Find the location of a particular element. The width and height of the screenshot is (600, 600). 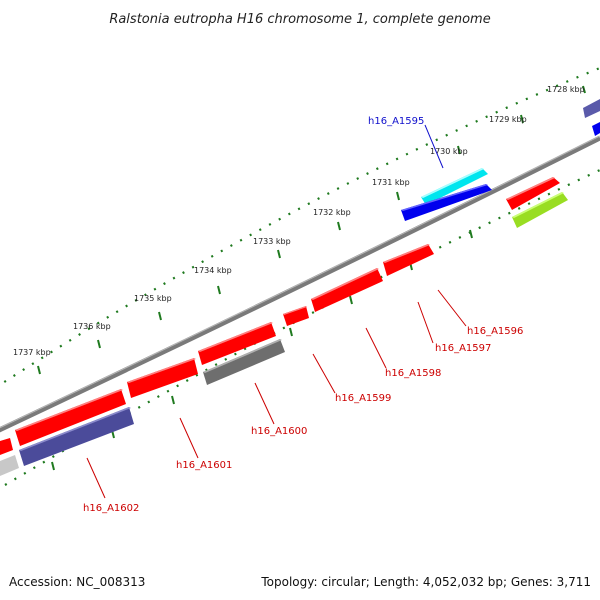

gene-feature-h16-a1595 is located at coordinates (454, 186).